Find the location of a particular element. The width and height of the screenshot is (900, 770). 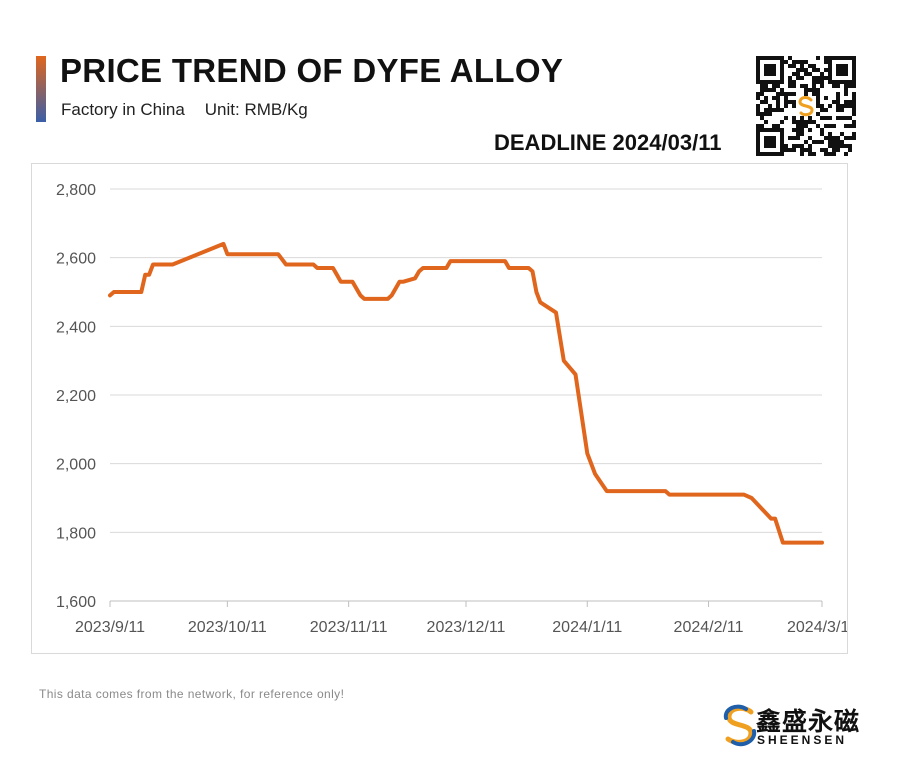

brand-name-cn: 鑫盛永磁 is located at coordinates (808, 721).